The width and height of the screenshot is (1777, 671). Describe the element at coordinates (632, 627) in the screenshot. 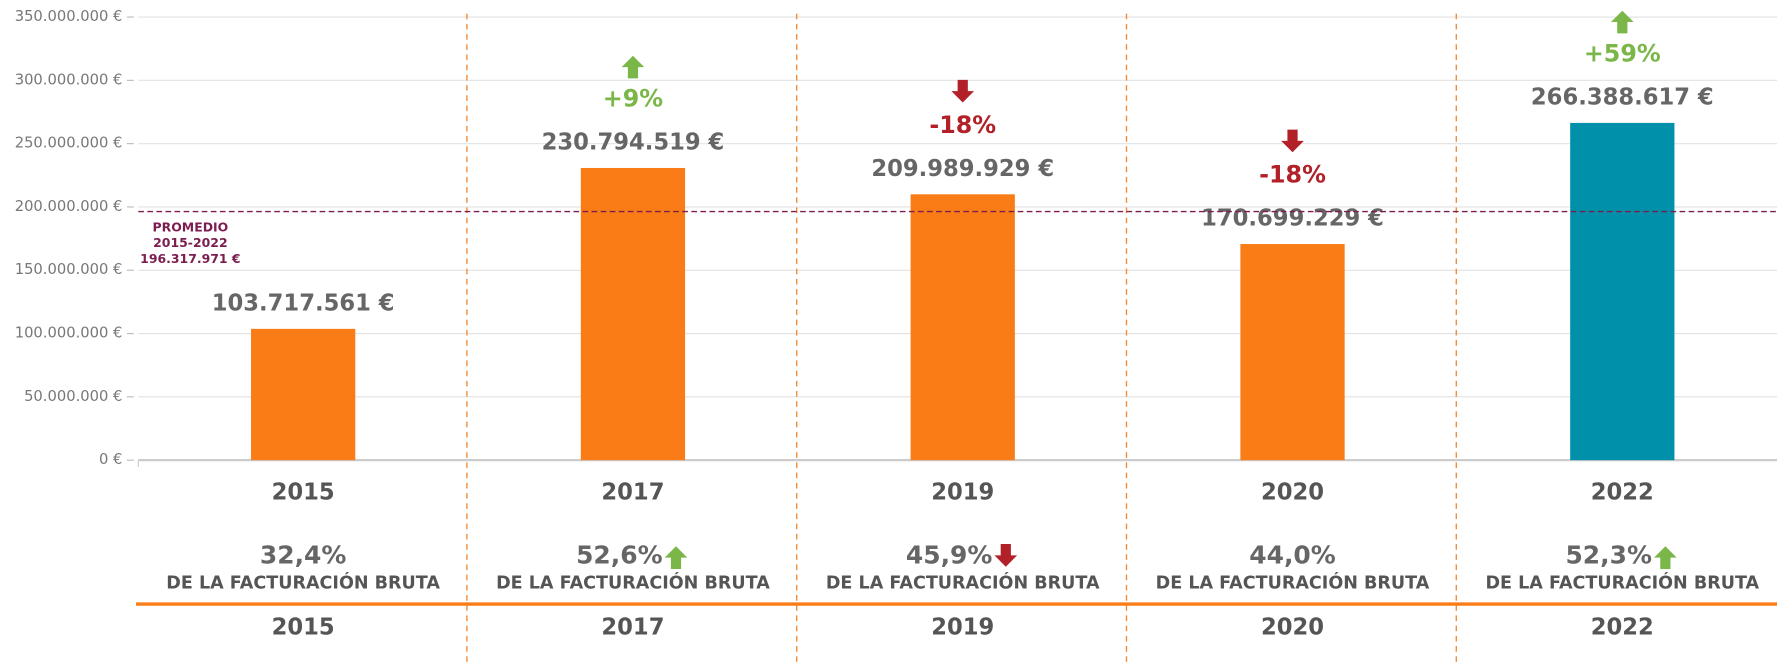

I see `year-label: 2017` at that location.